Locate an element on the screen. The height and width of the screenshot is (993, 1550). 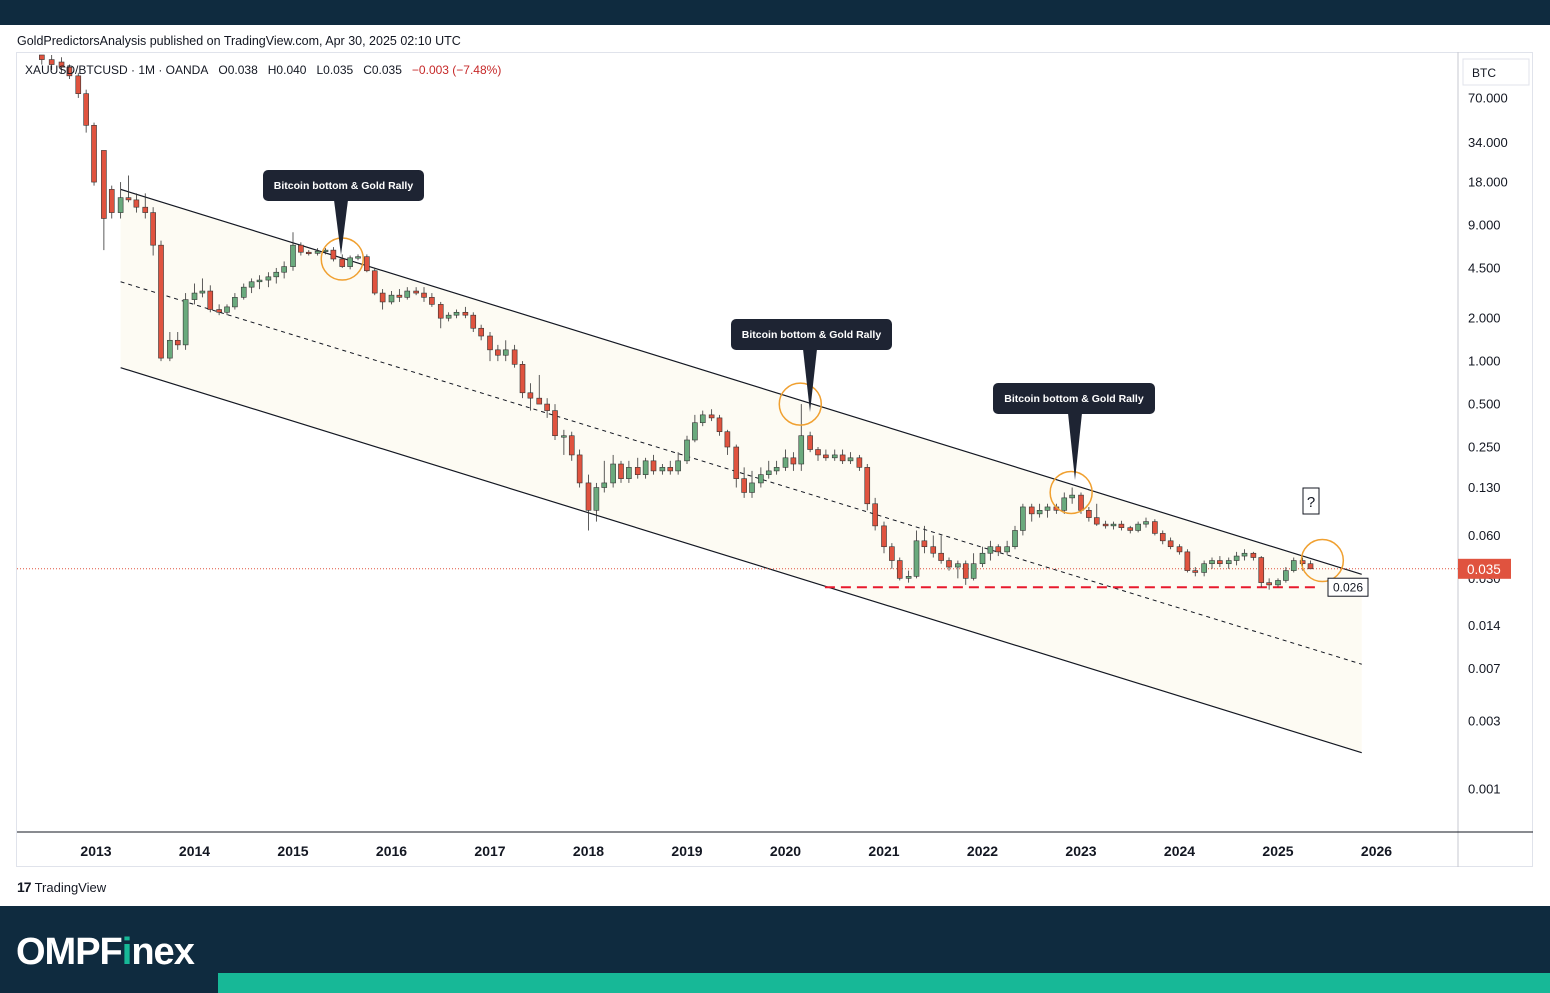
open-value: O0.038 is located at coordinates (238, 70).